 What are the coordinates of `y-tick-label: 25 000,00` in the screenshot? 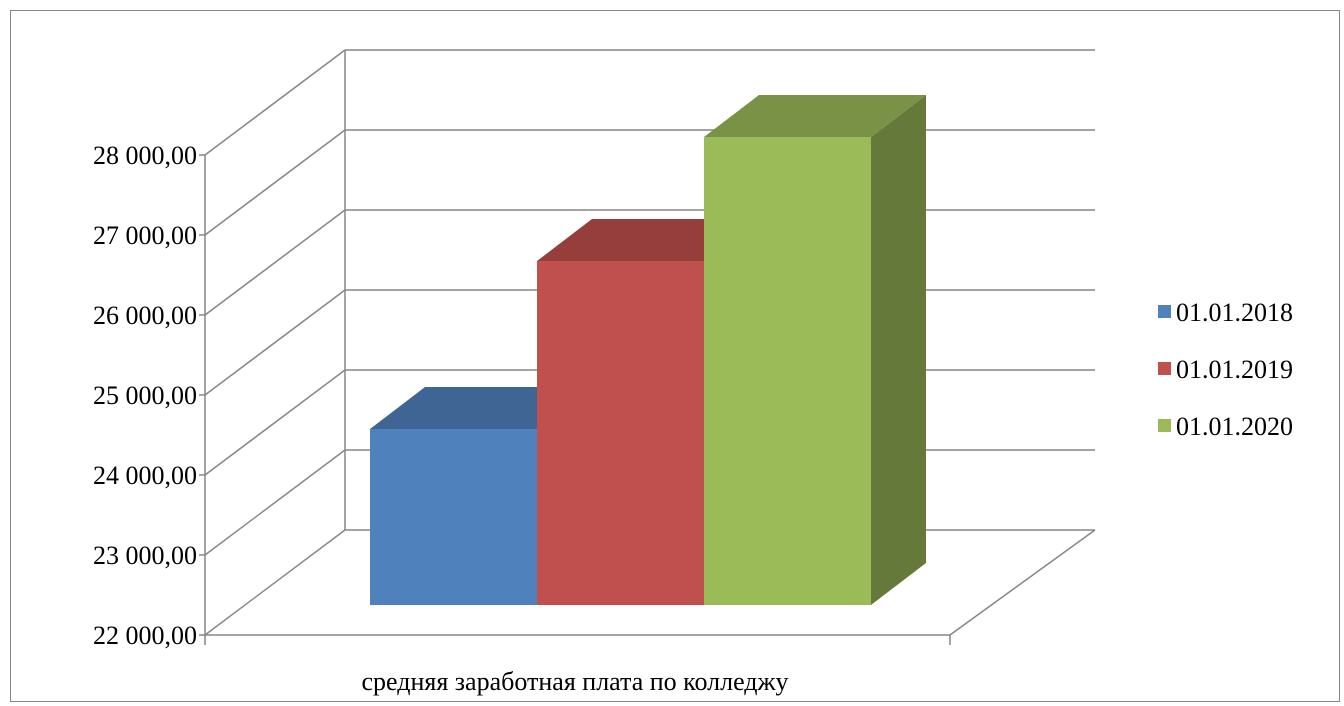 It's located at (145, 395).